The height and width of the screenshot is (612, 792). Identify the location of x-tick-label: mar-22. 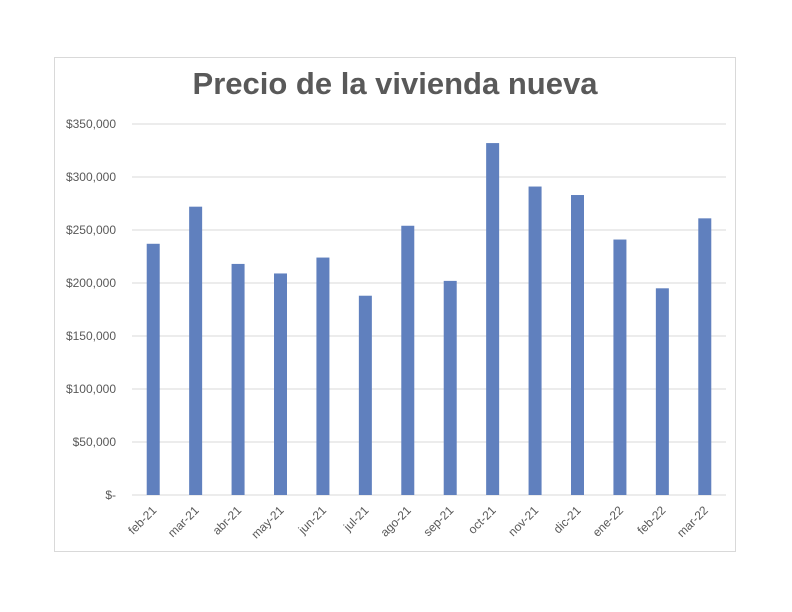
(692, 521).